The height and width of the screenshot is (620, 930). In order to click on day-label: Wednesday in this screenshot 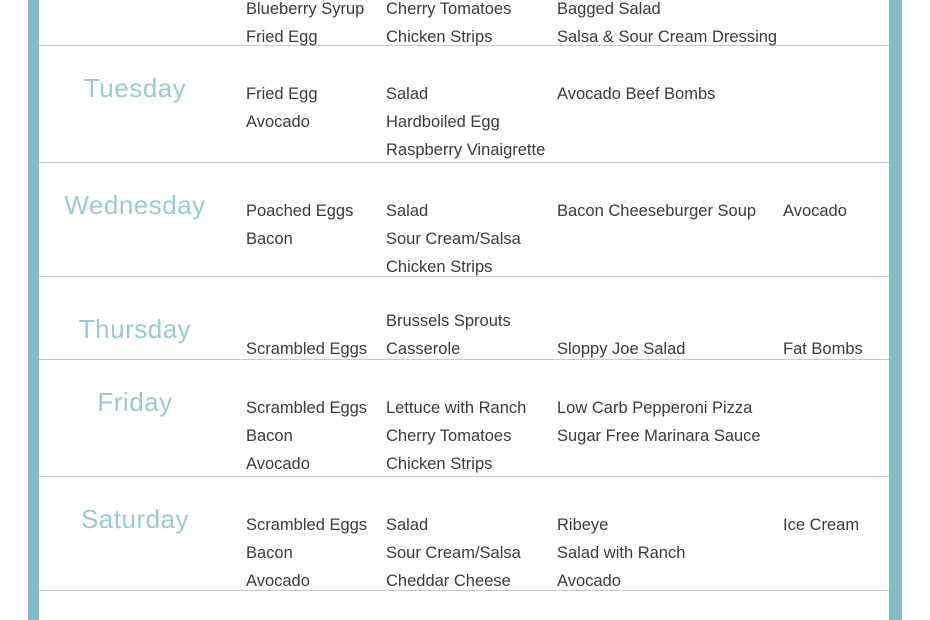, I will do `click(135, 205)`.